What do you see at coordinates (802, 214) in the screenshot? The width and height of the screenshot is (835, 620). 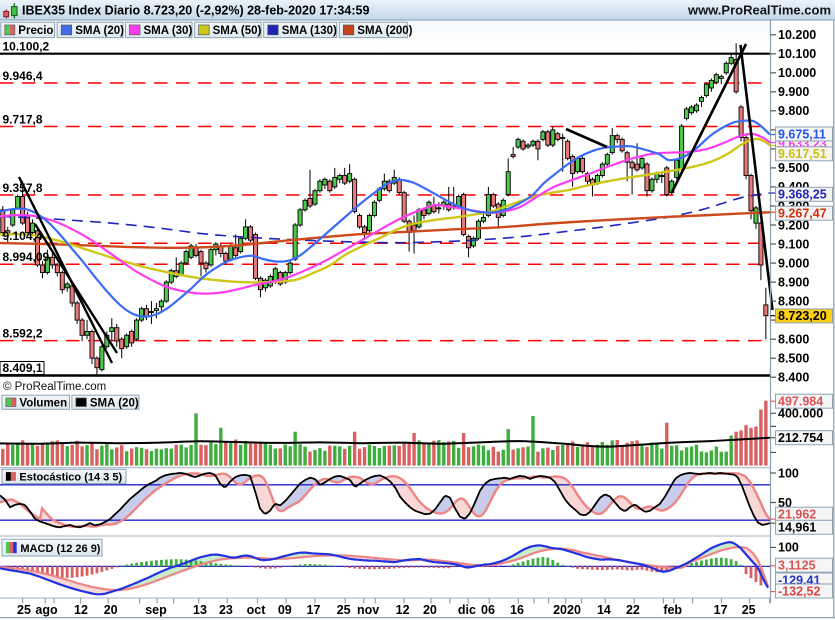 I see `svg-text: 9.267,47` at bounding box center [802, 214].